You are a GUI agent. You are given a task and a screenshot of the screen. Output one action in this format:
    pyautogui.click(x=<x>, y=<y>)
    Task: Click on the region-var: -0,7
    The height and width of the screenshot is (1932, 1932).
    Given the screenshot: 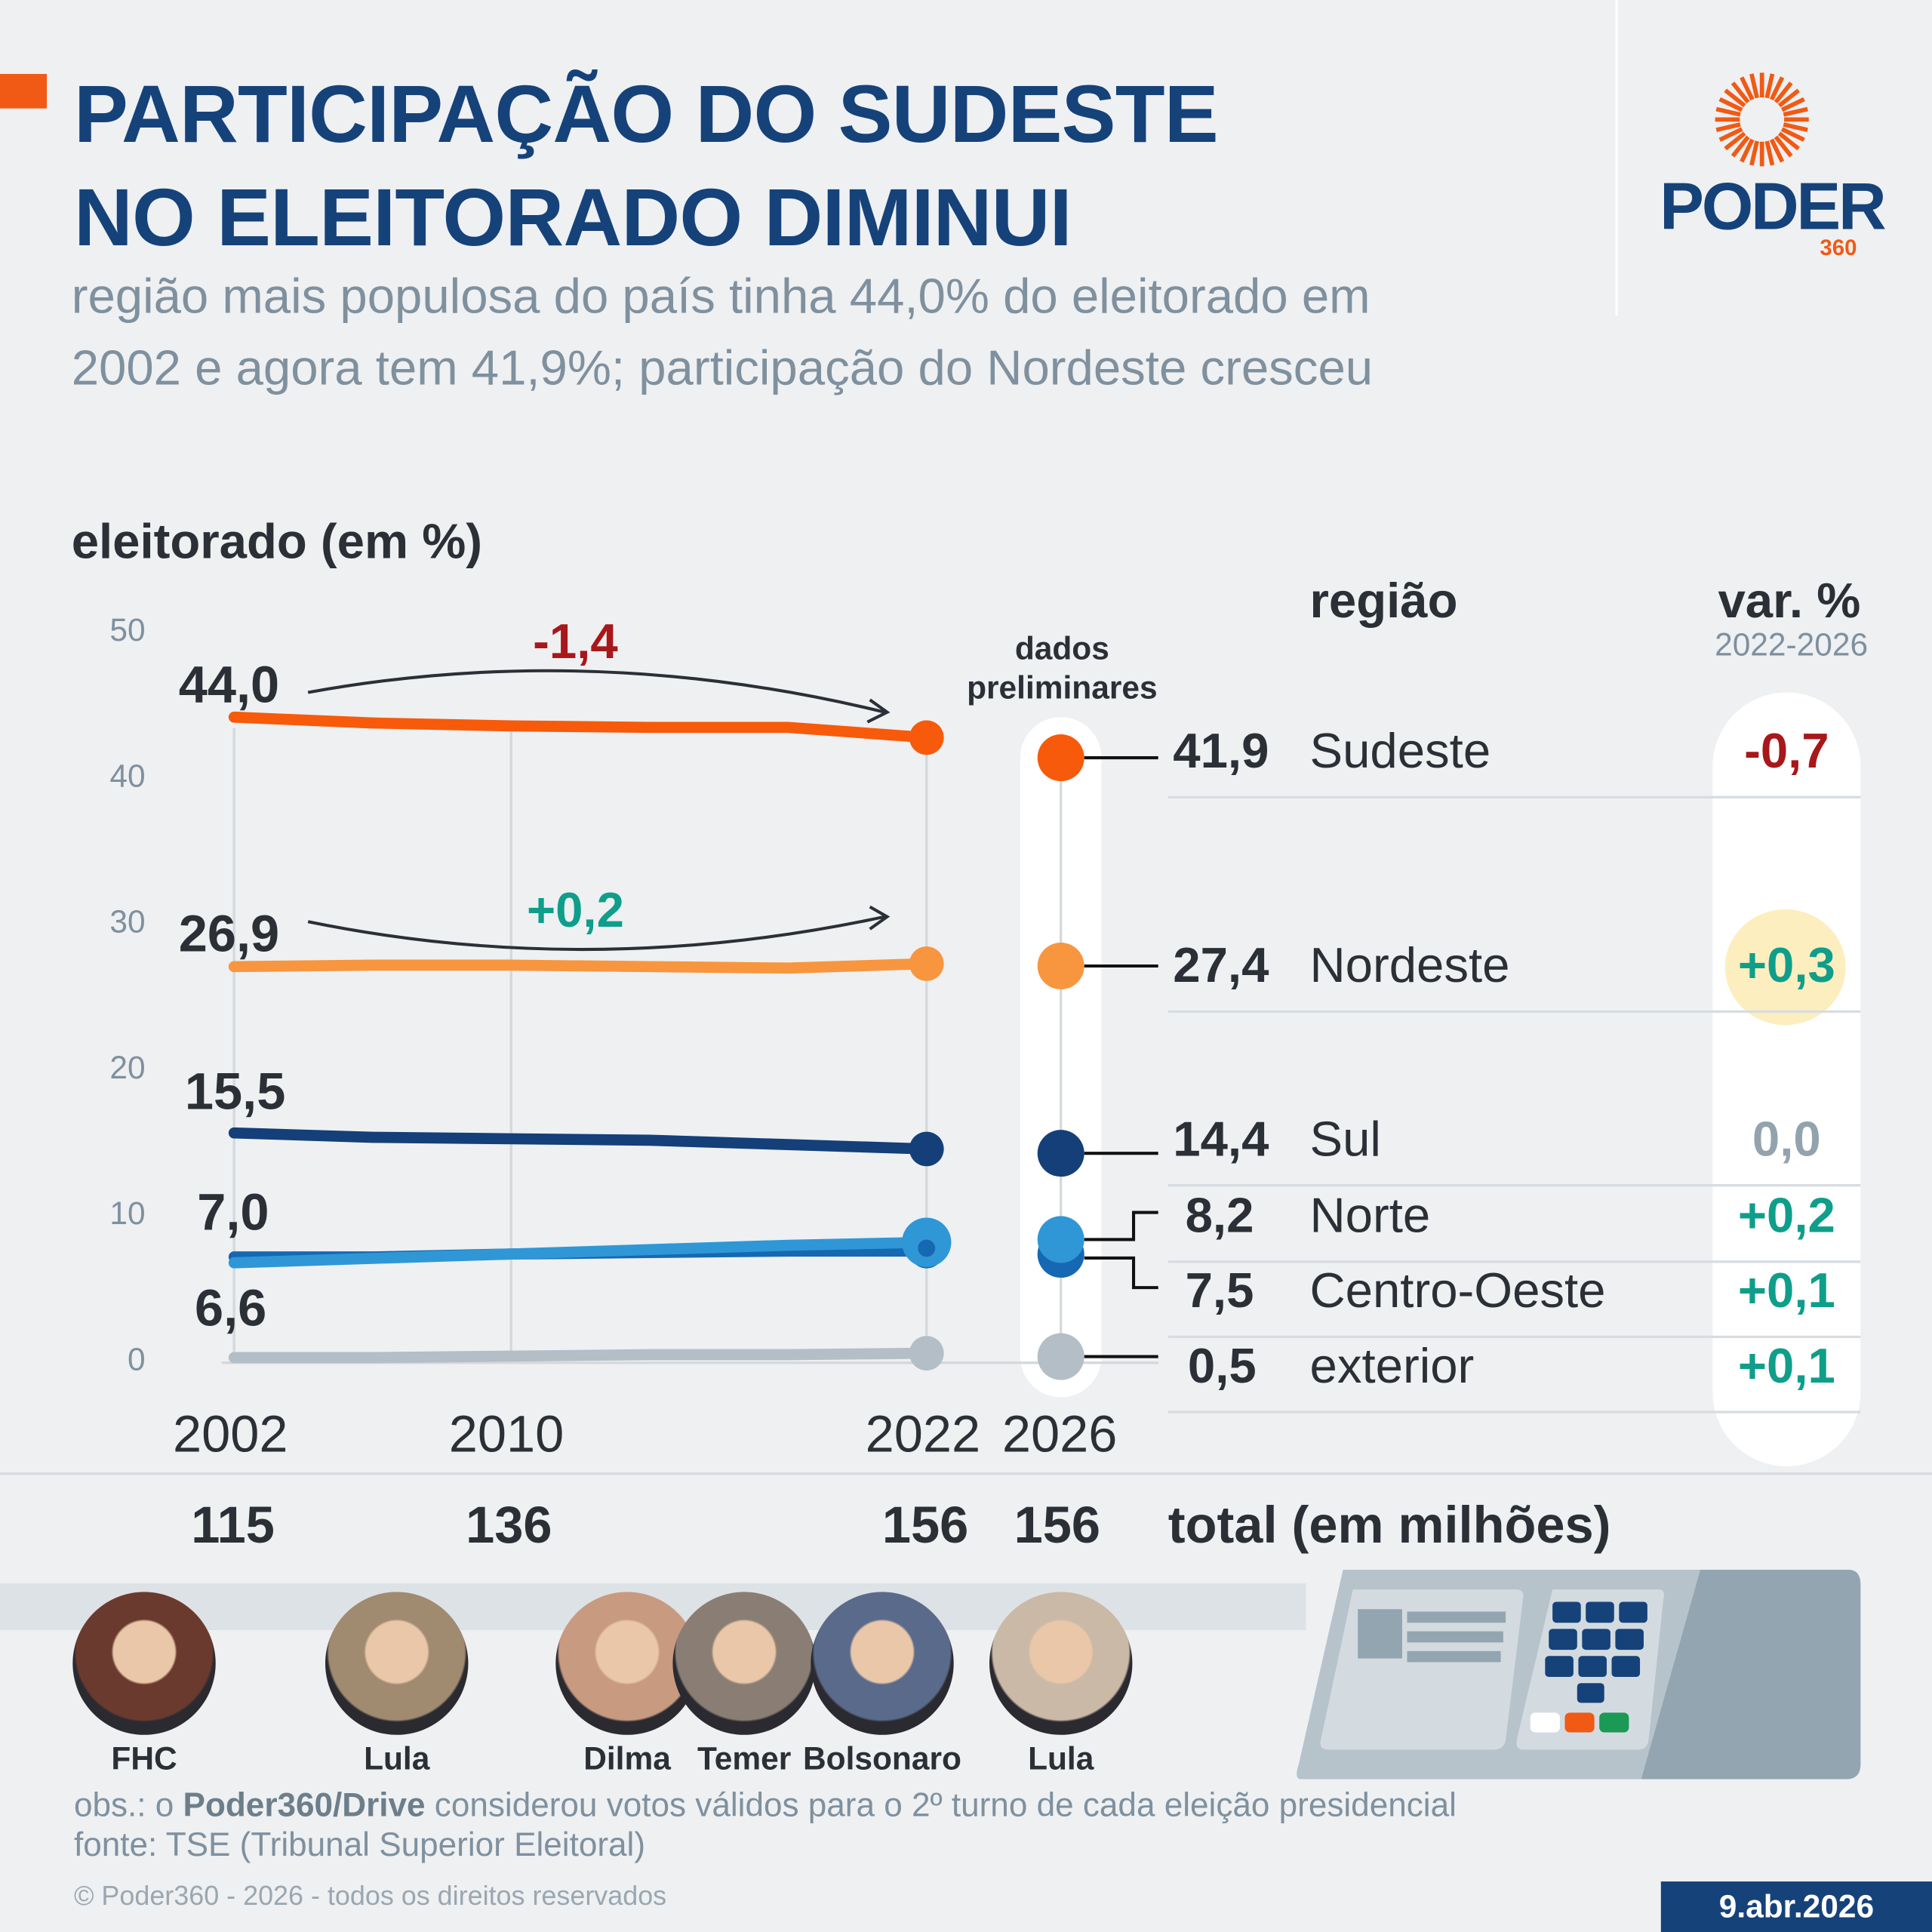 What is the action you would take?
    pyautogui.click(x=1786, y=751)
    